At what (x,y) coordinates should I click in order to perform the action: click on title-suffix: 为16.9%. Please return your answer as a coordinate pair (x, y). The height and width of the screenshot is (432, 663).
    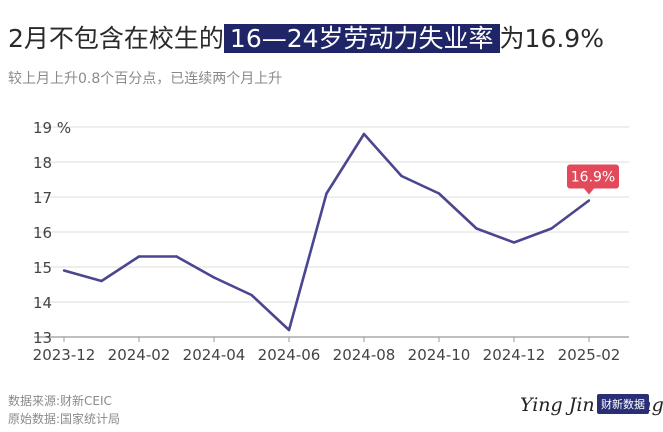
    Looking at the image, I should click on (551, 38).